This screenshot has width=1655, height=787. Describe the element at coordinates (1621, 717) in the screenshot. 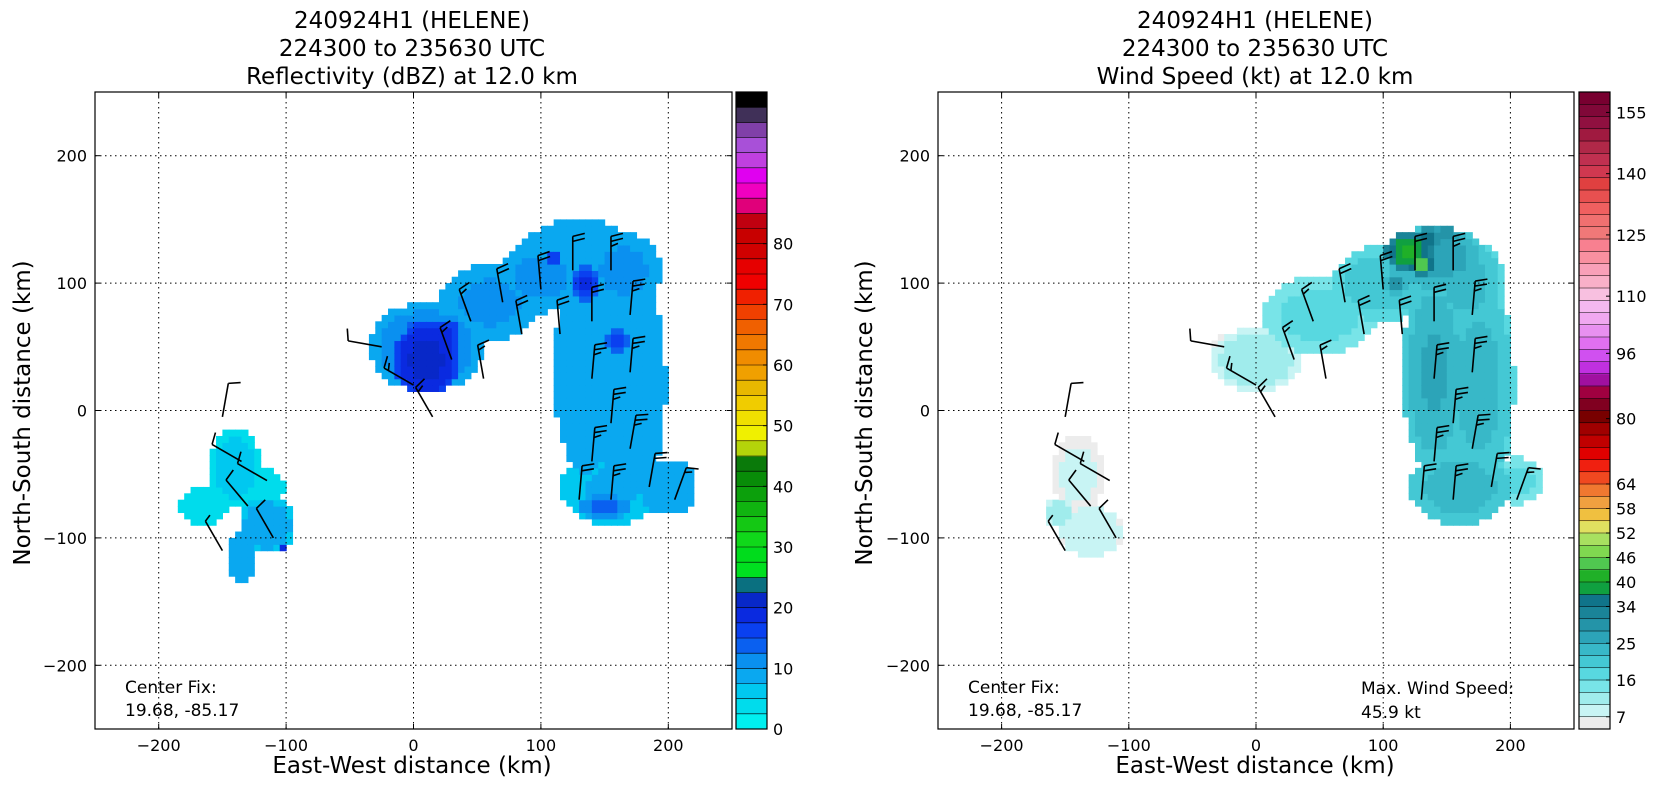

I see `colorbar-tick-label: 7` at that location.